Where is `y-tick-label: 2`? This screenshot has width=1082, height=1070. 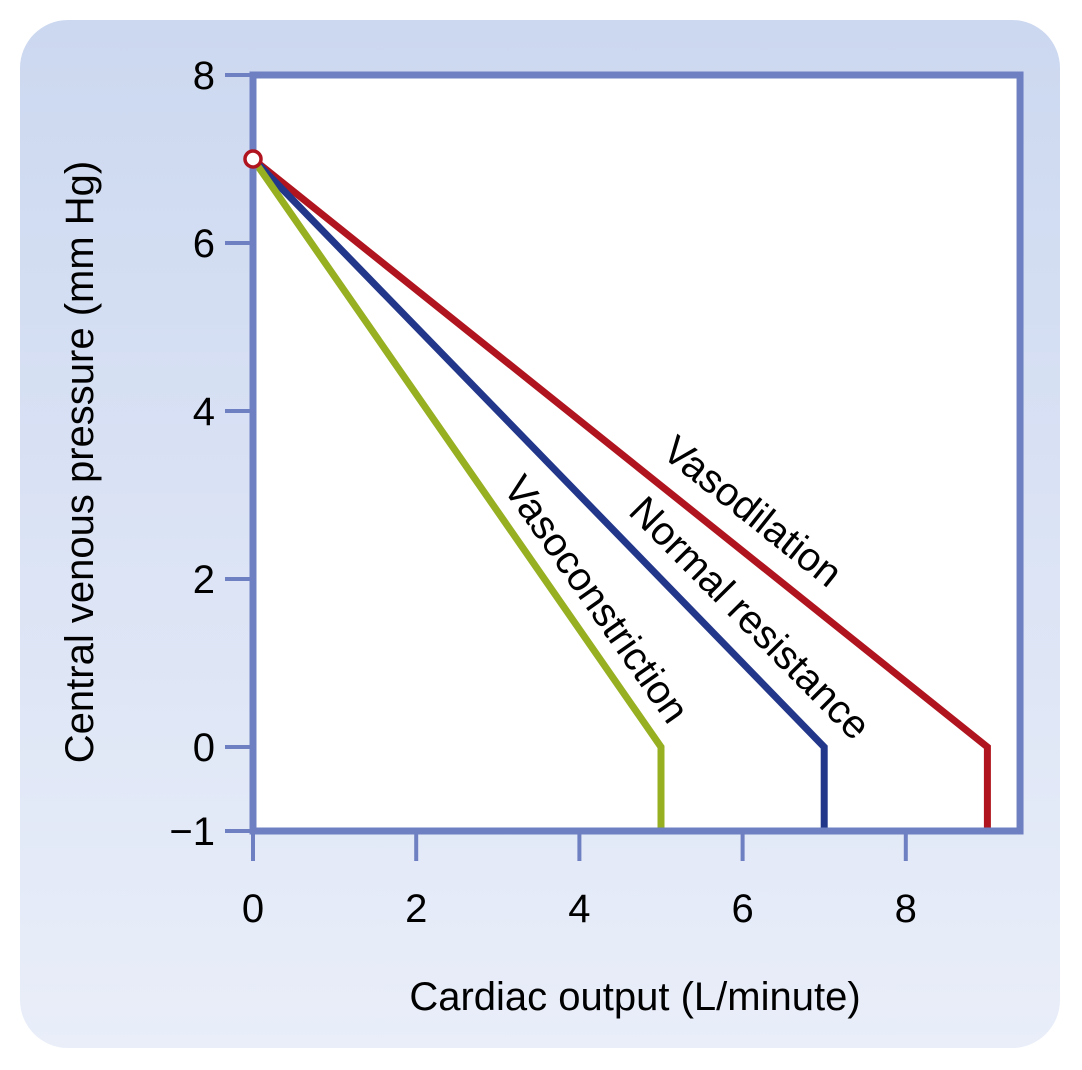 y-tick-label: 2 is located at coordinates (204, 580).